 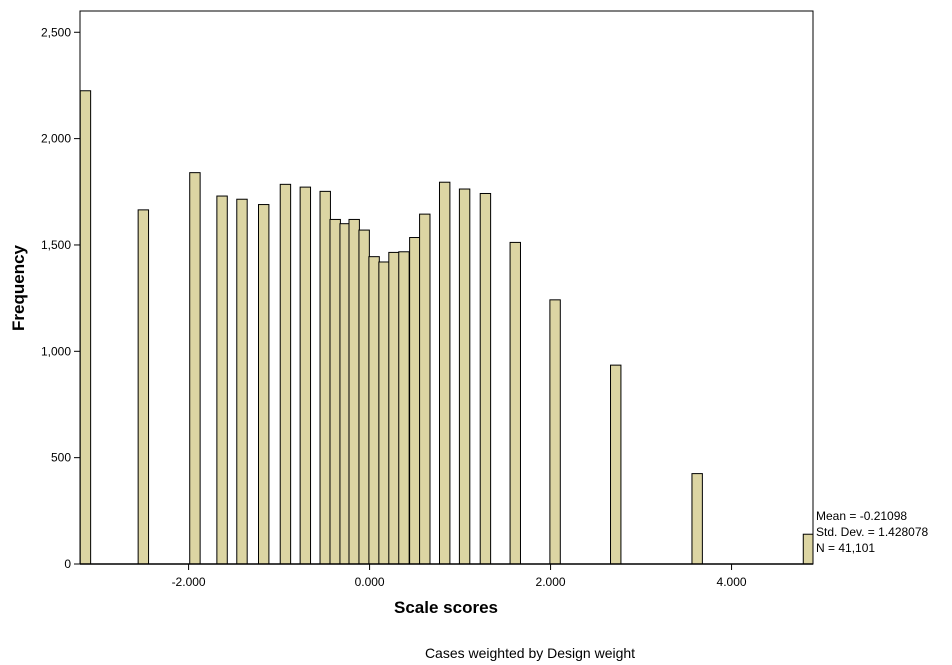 I want to click on stat-mean: Mean = -0.21098, so click(x=861, y=516).